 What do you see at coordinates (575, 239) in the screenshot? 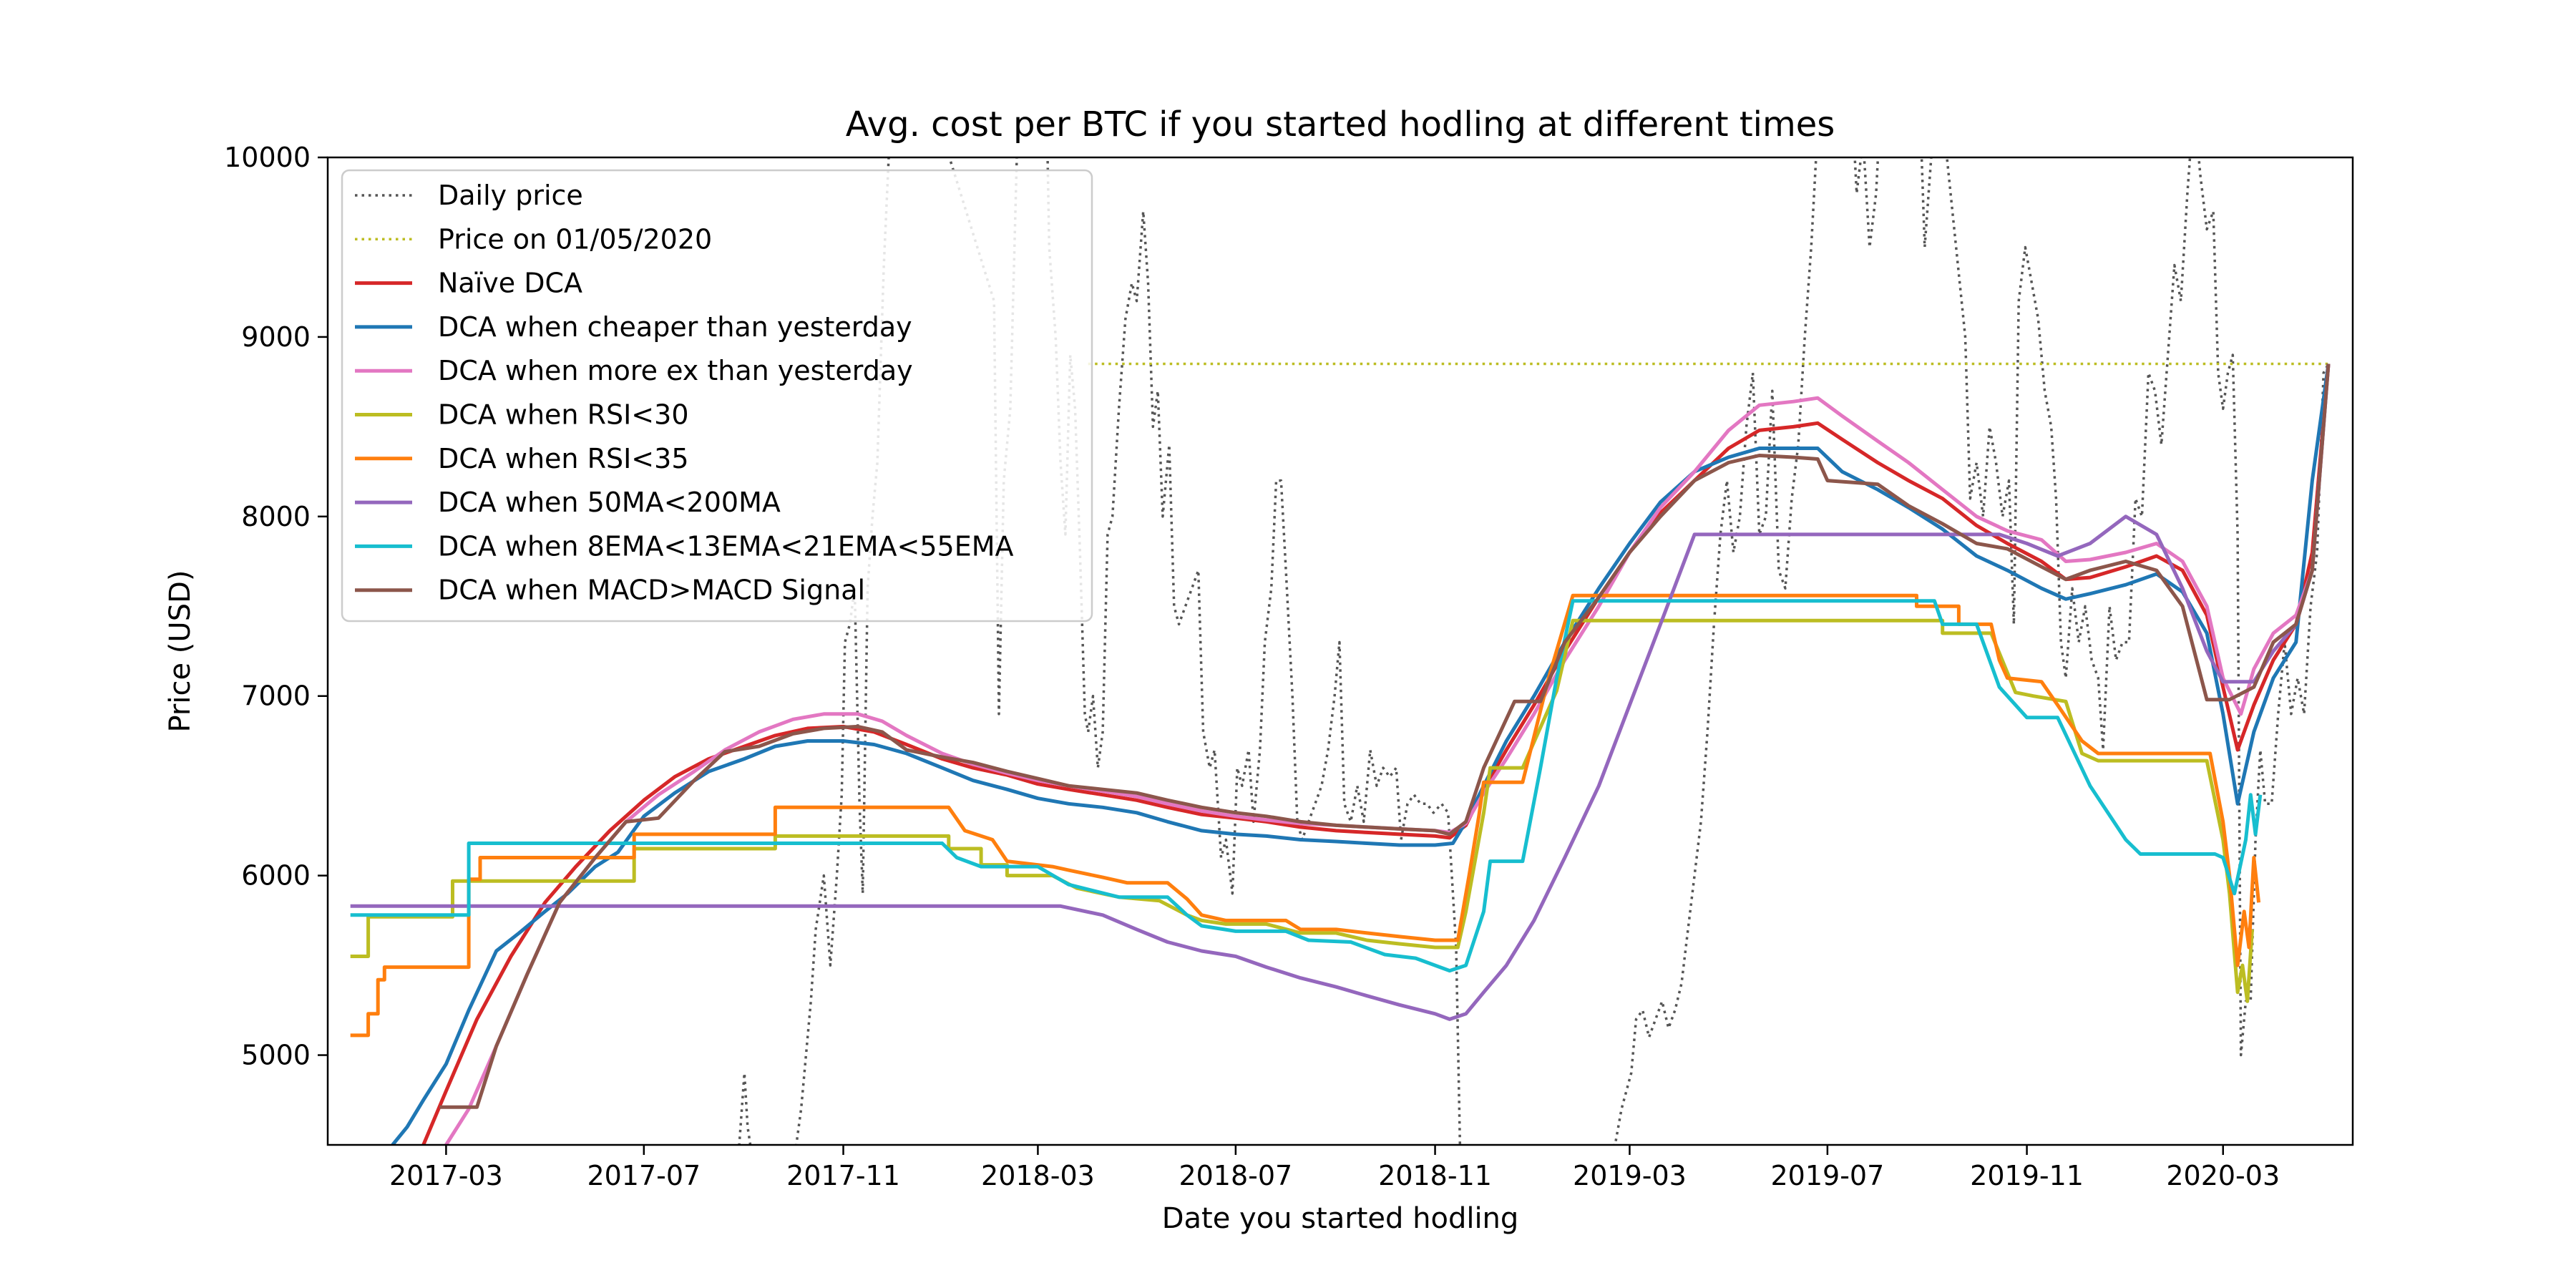
I see `legend-label-1: Price on 01/05/2020` at bounding box center [575, 239].